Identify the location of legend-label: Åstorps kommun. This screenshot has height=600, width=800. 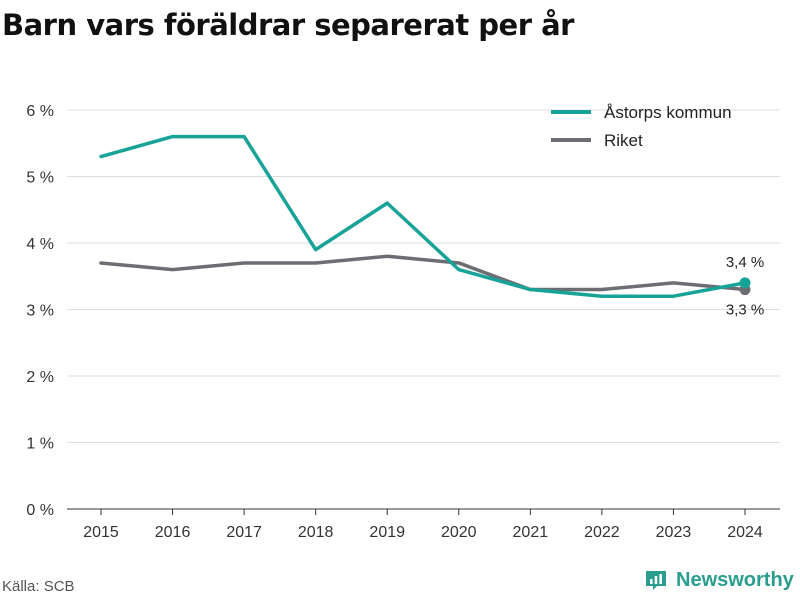
(668, 112).